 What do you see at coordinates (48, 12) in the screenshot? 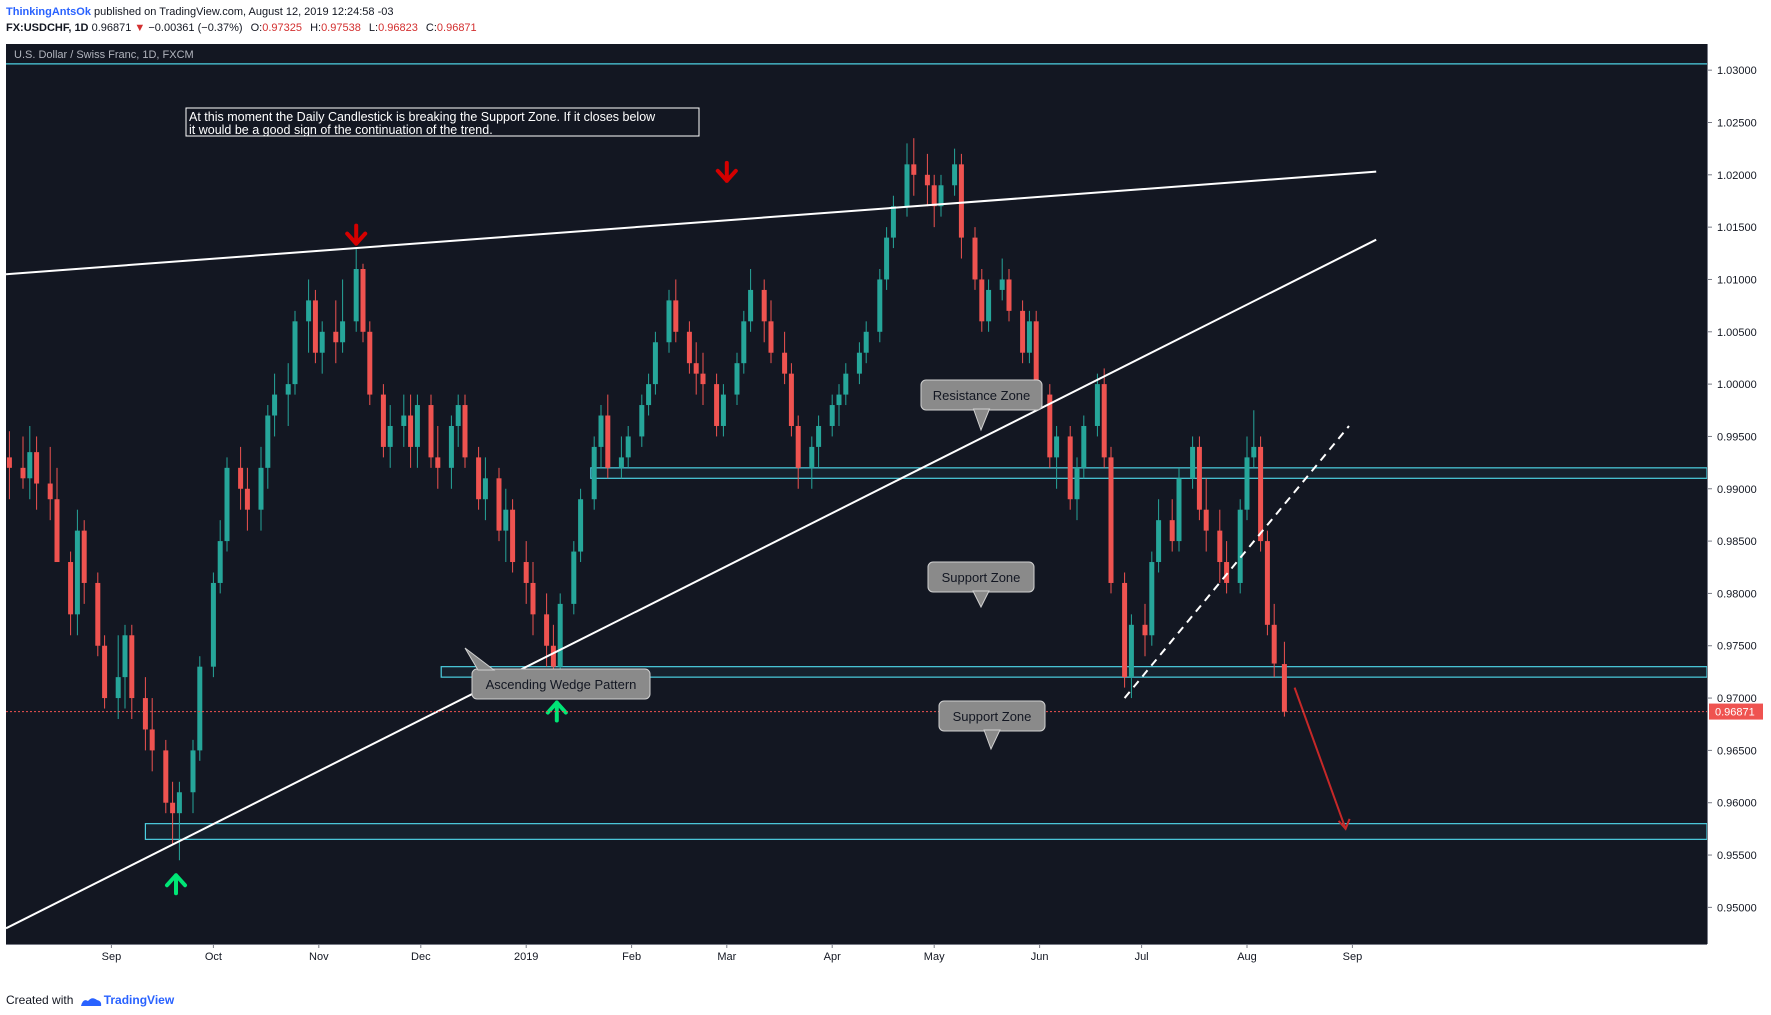
I see `author-link: ThinkingAntsOk` at bounding box center [48, 12].